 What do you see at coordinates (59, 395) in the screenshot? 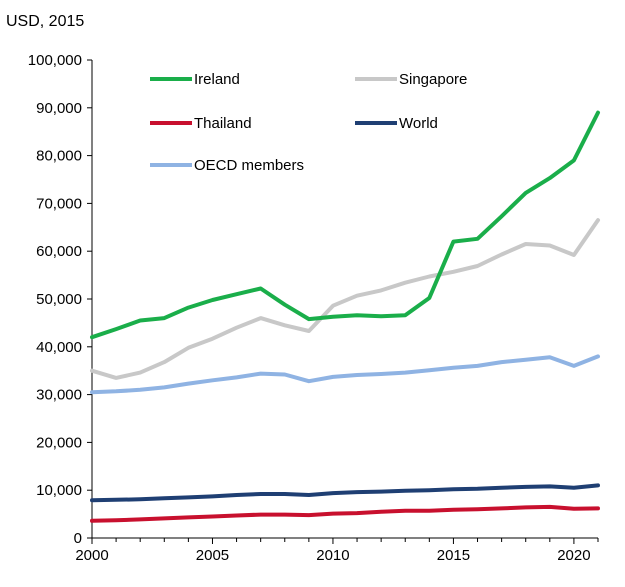
I see `y-tick-label: 30,000` at bounding box center [59, 395].